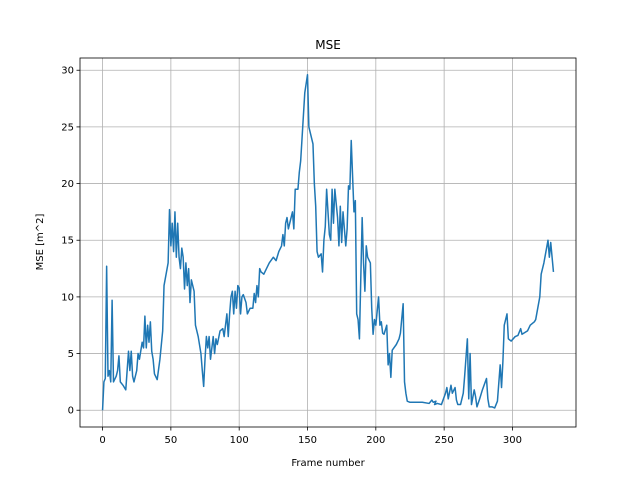 The height and width of the screenshot is (480, 640). Describe the element at coordinates (67, 241) in the screenshot. I see `y-tick-label: 15` at that location.